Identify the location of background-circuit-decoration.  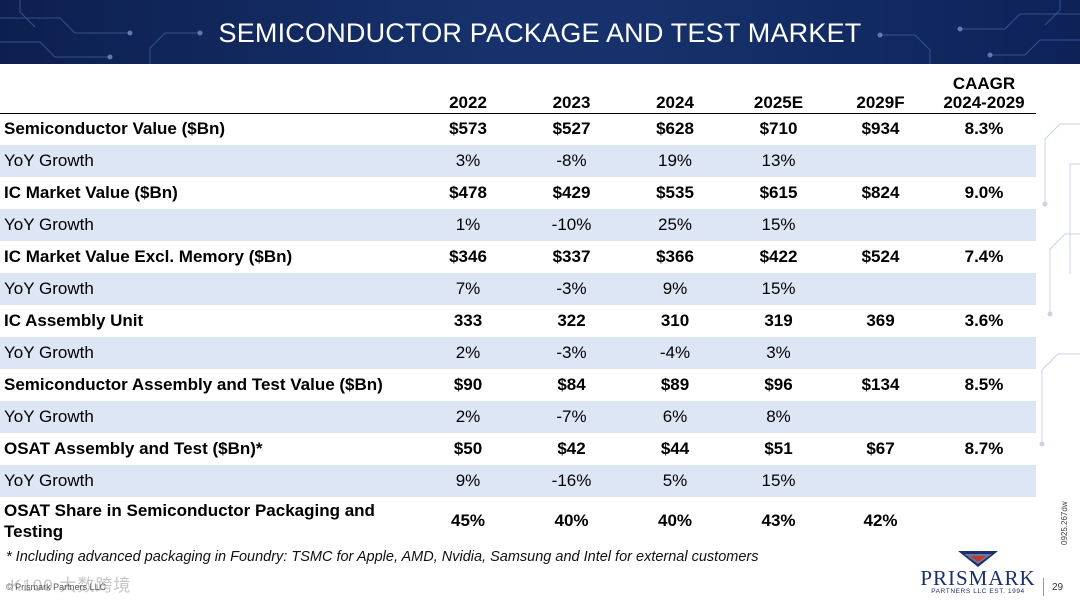
(1059, 285).